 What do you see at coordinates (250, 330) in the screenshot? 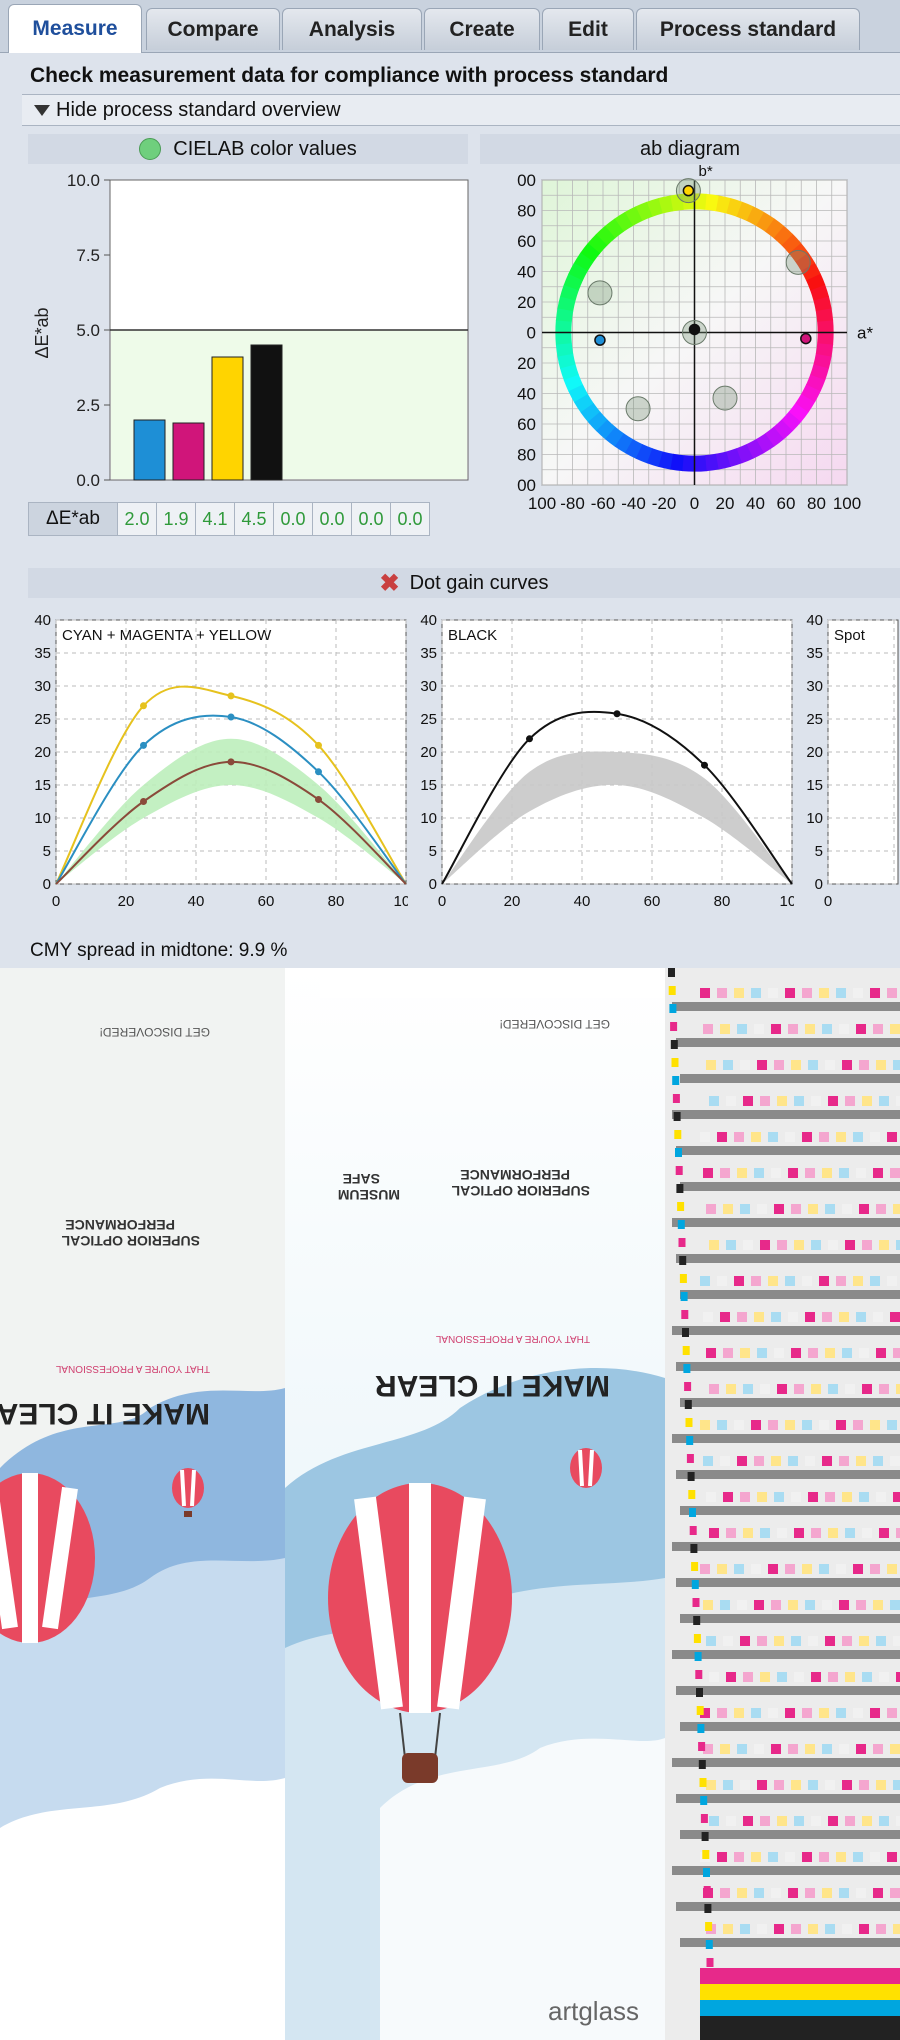
I see `delta-e-bar-chart: 0.0 2.5 5.0 7.5 10.0 ΔE*ab` at bounding box center [250, 330].